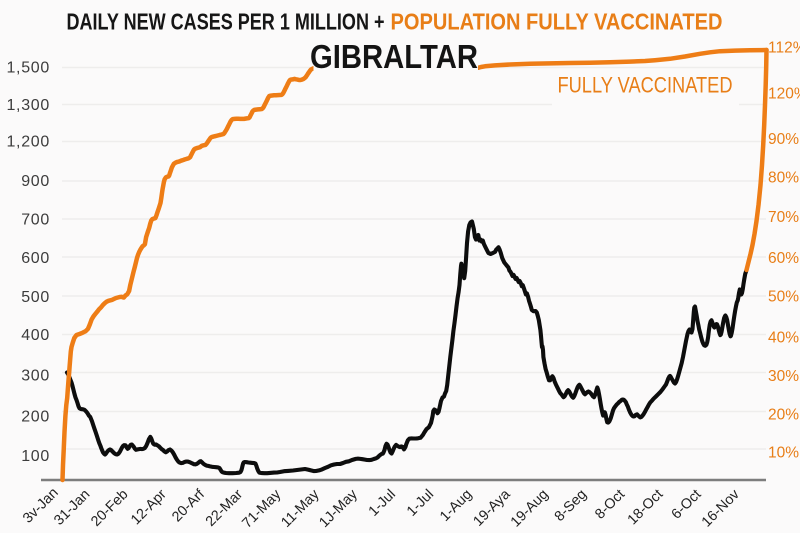 The height and width of the screenshot is (533, 800). I want to click on svg-text: FULLY VACCINATED, so click(645, 85).